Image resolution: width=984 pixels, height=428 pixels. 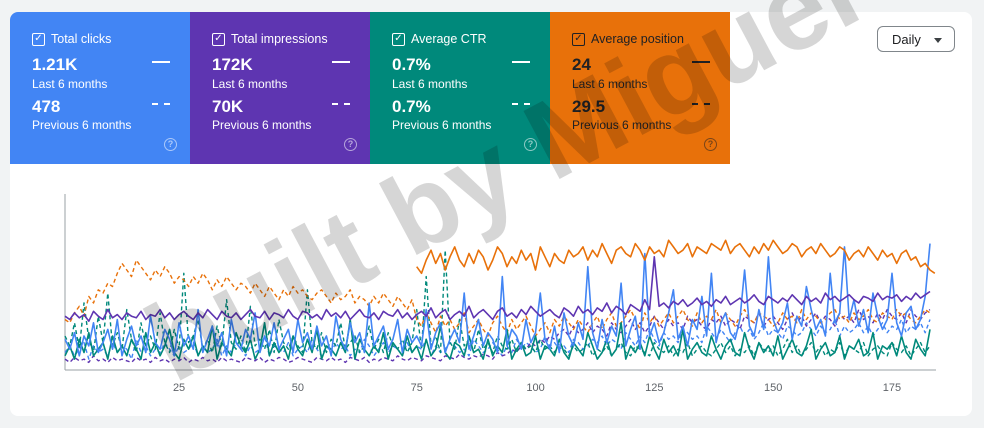 I want to click on current-value: 1.21K, so click(x=55, y=64).